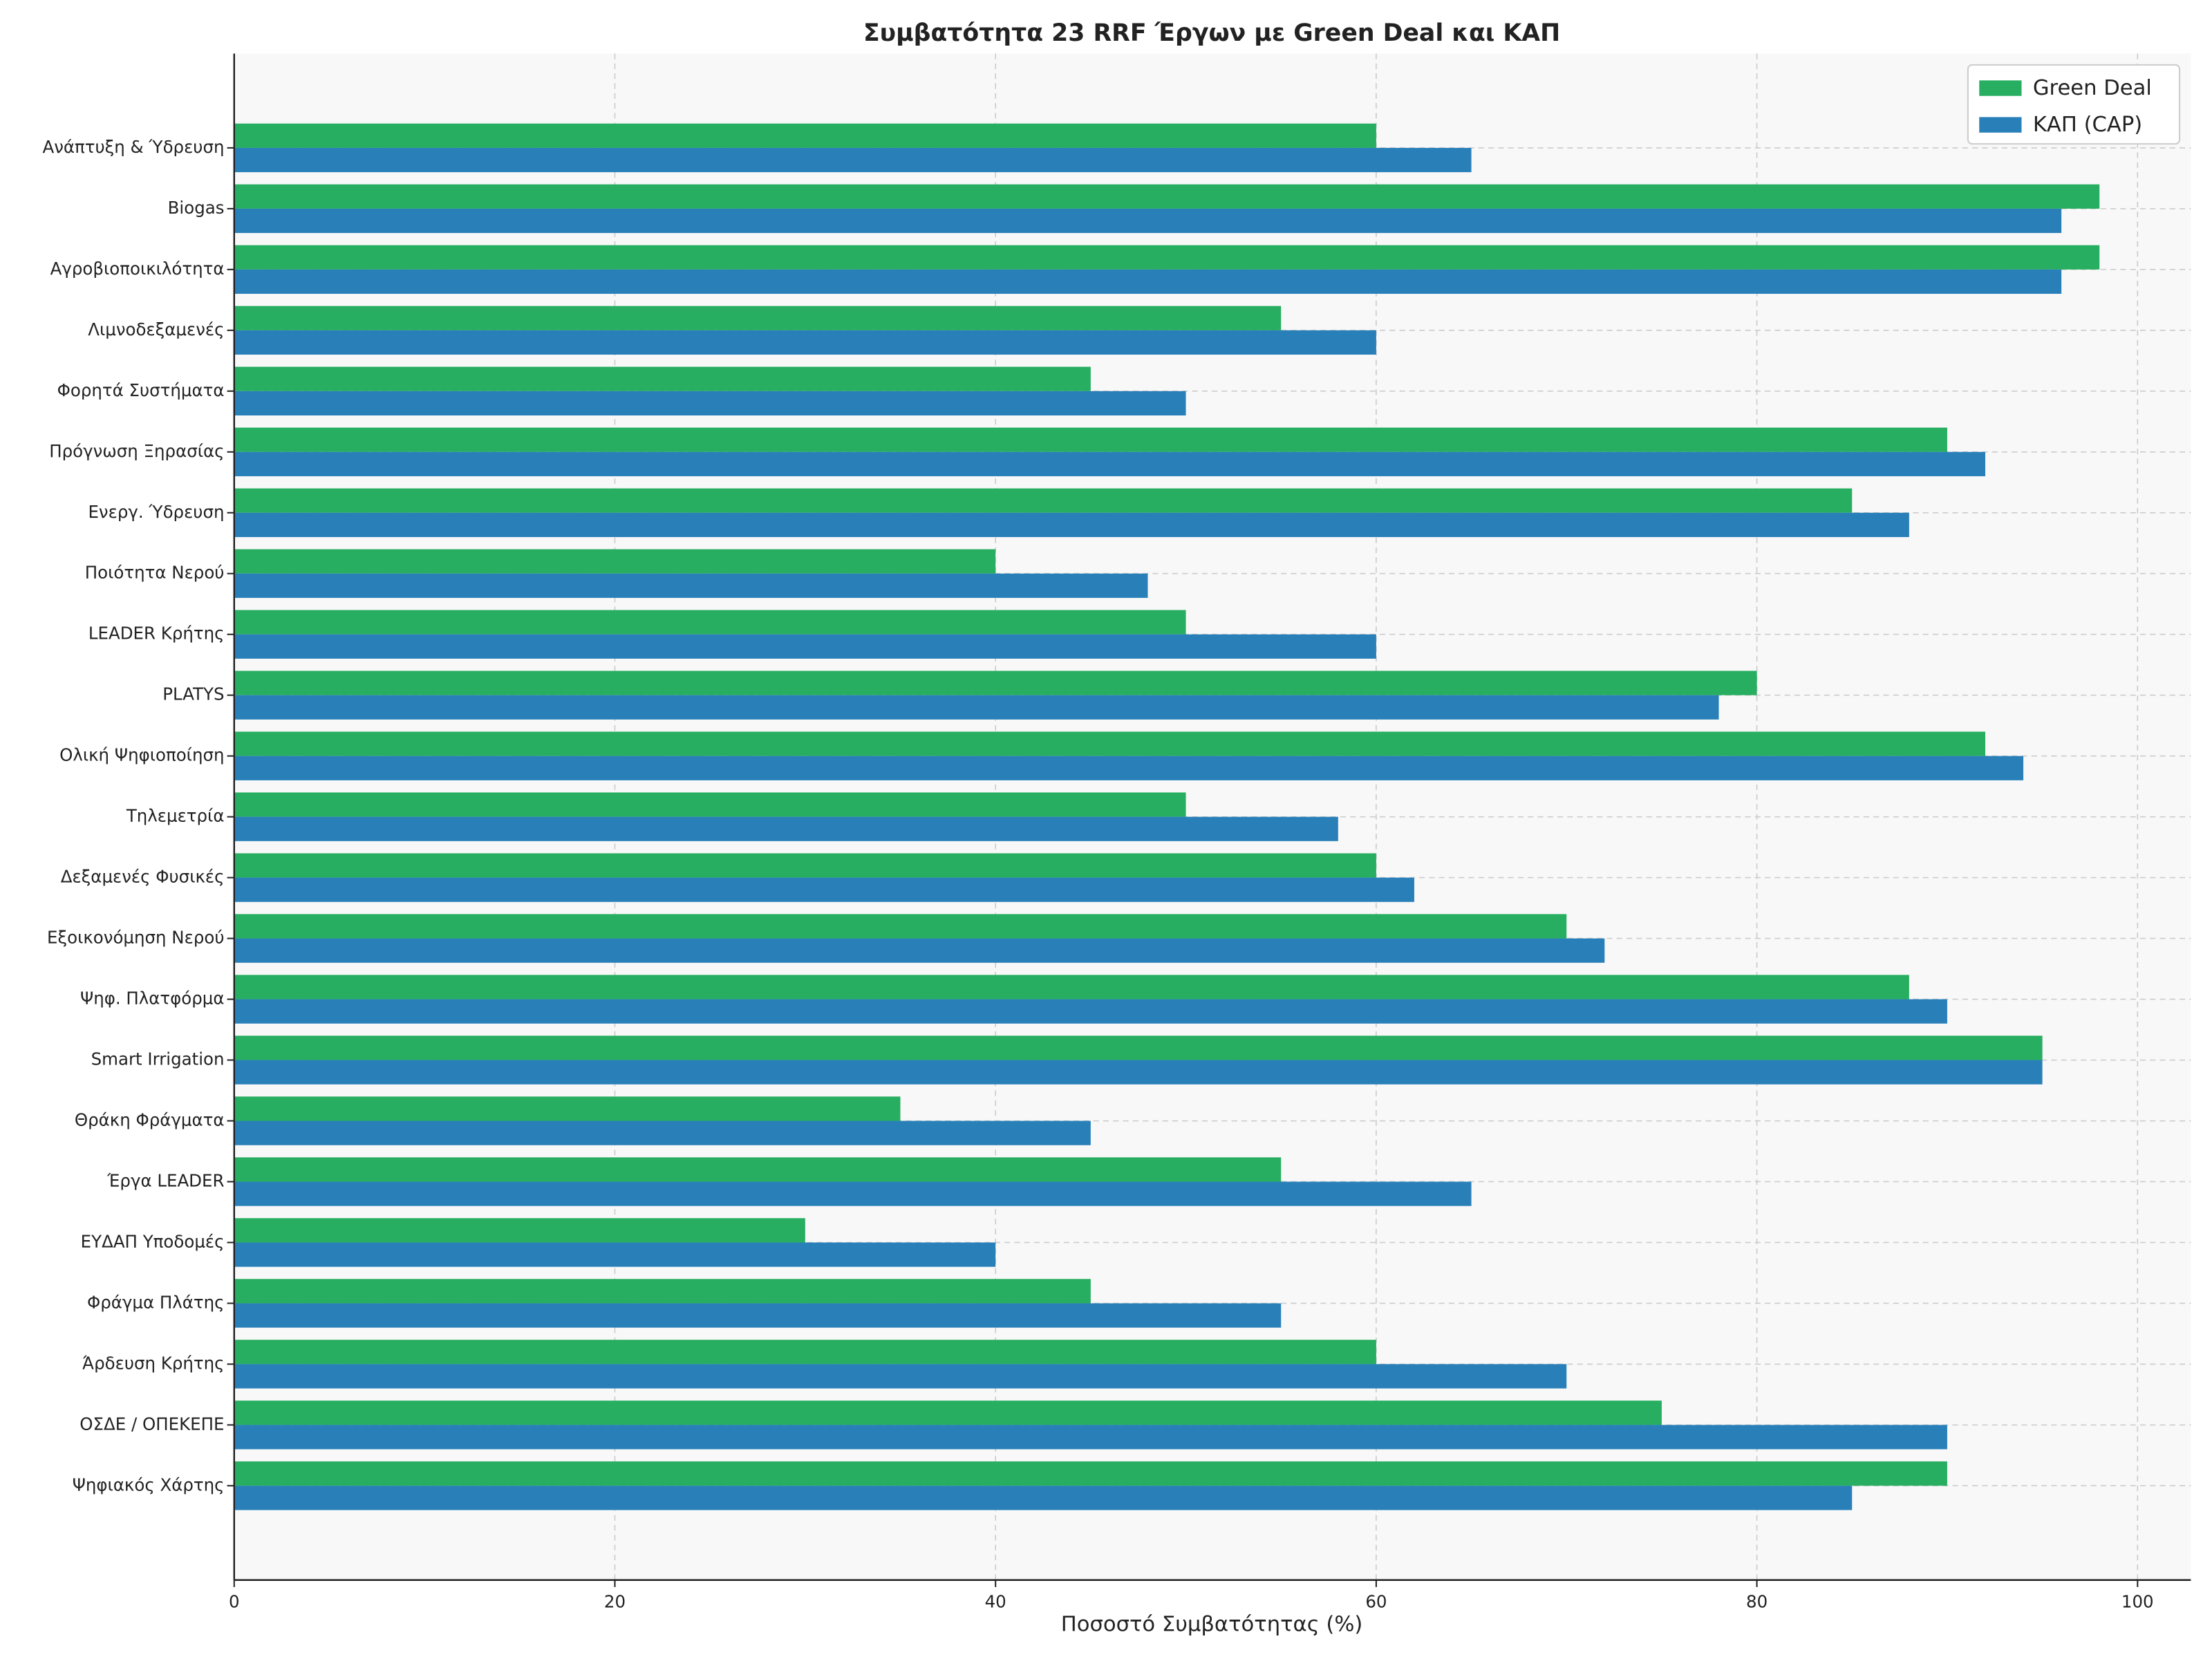 The image size is (2212, 1659). I want to click on y-tick-label: PLATYS, so click(193, 694).